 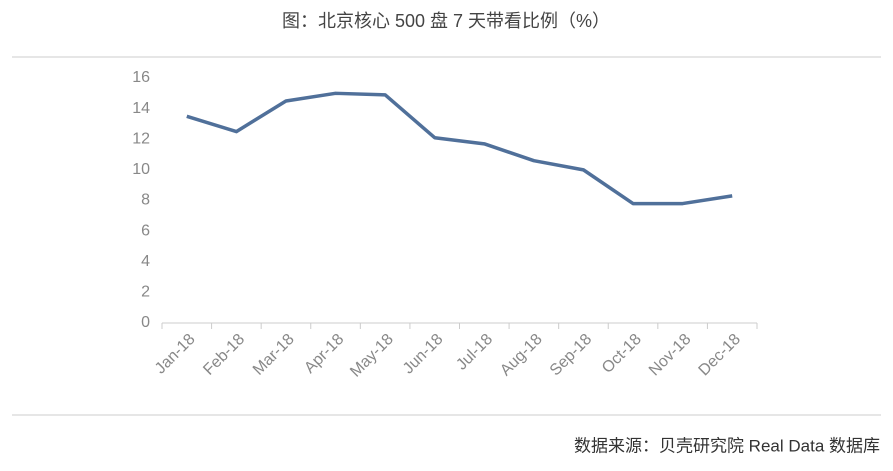 What do you see at coordinates (141, 77) in the screenshot?
I see `y-tick-label: 16` at bounding box center [141, 77].